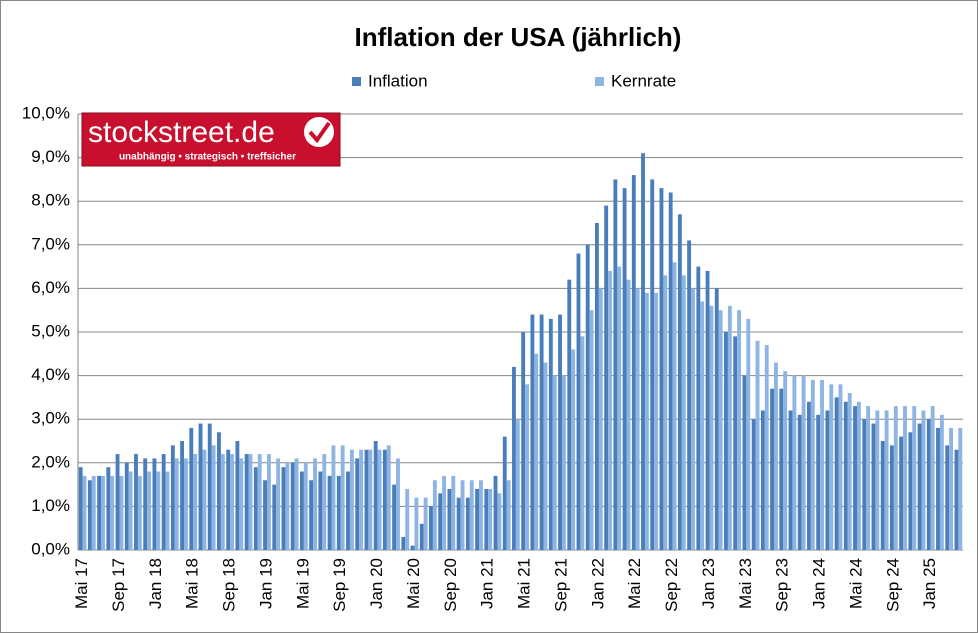 The image size is (978, 633). I want to click on y-tick-label: 7,0%, so click(50, 243).